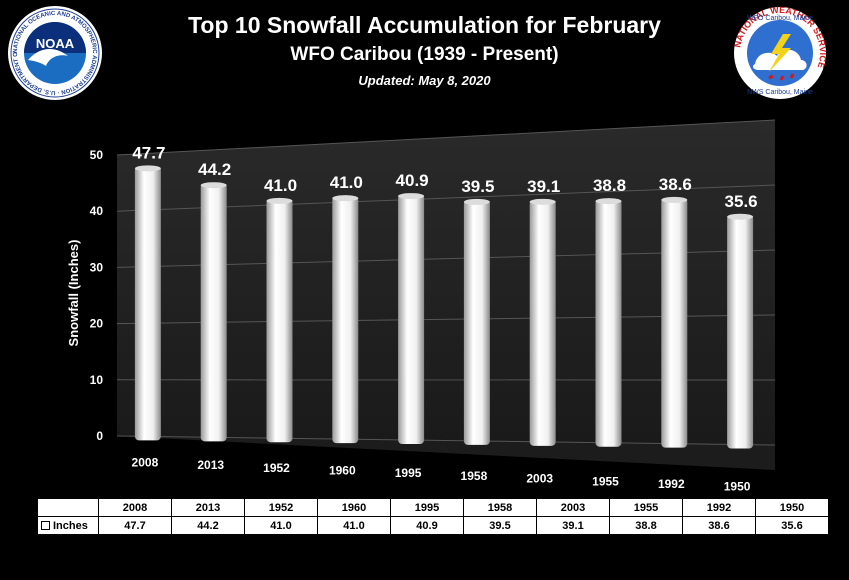  What do you see at coordinates (208, 507) in the screenshot?
I see `table-header-cell: 2013` at bounding box center [208, 507].